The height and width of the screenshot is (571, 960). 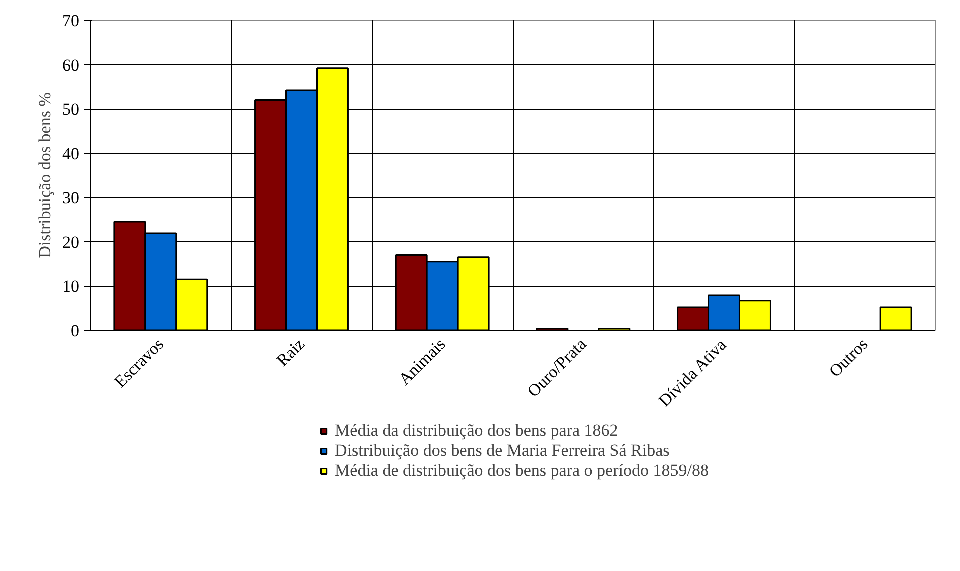 What do you see at coordinates (71, 110) in the screenshot?
I see `y-tick-label: 50` at bounding box center [71, 110].